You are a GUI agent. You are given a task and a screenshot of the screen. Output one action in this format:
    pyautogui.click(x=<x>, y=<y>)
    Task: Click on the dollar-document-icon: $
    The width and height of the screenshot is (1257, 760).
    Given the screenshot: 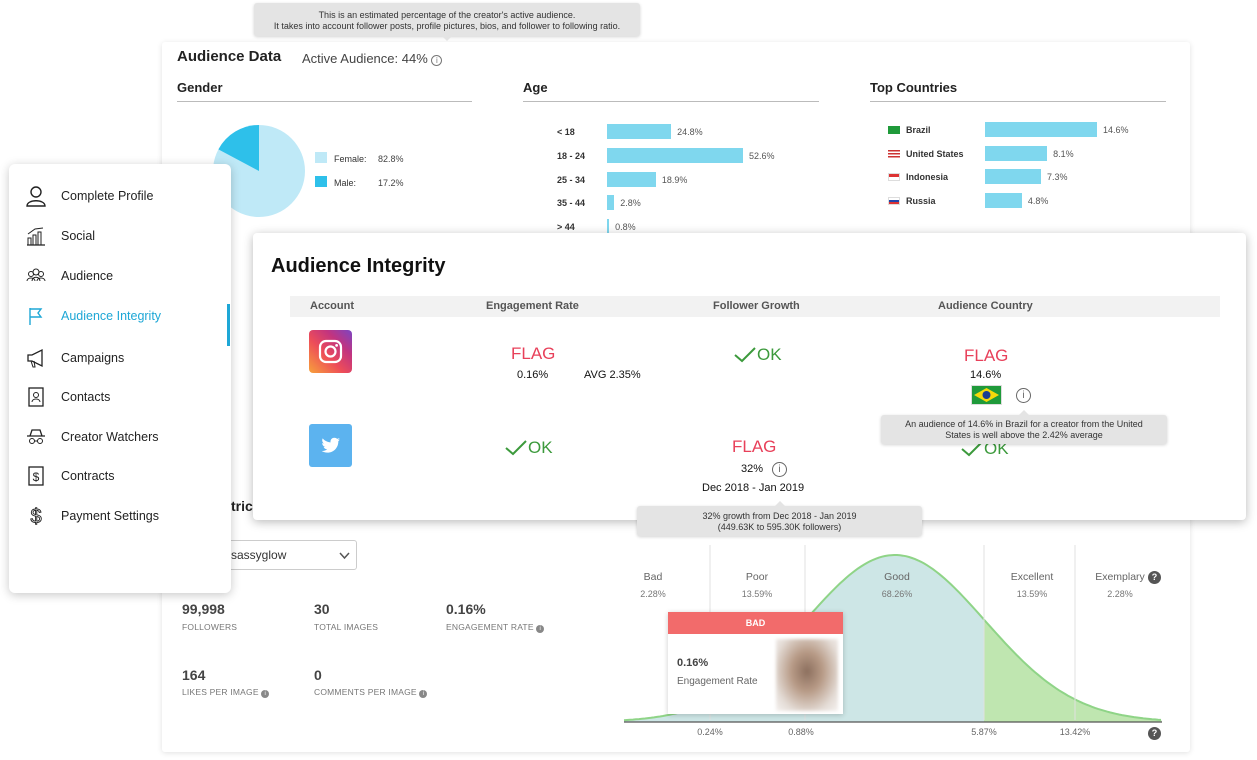 What is the action you would take?
    pyautogui.click(x=36, y=476)
    